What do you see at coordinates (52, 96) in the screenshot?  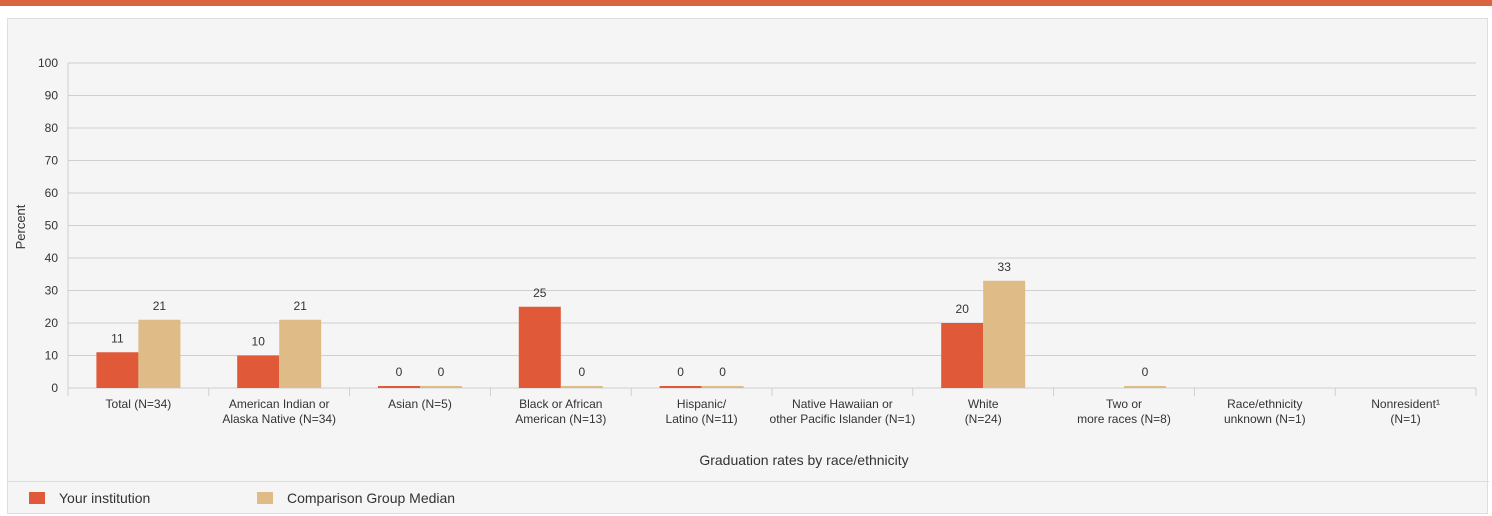 I see `y-tick-label: 90` at bounding box center [52, 96].